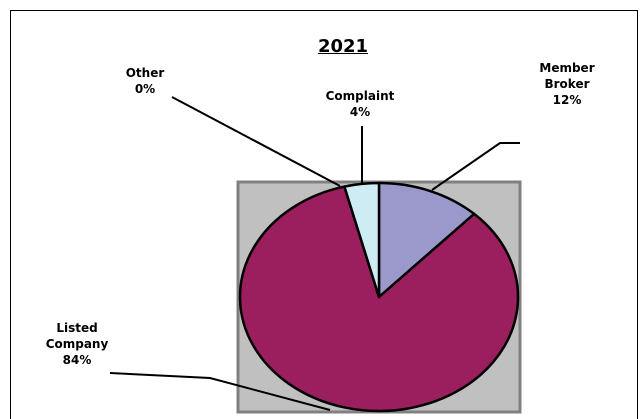 The width and height of the screenshot is (644, 419). I want to click on chart-title: 2021, so click(343, 46).